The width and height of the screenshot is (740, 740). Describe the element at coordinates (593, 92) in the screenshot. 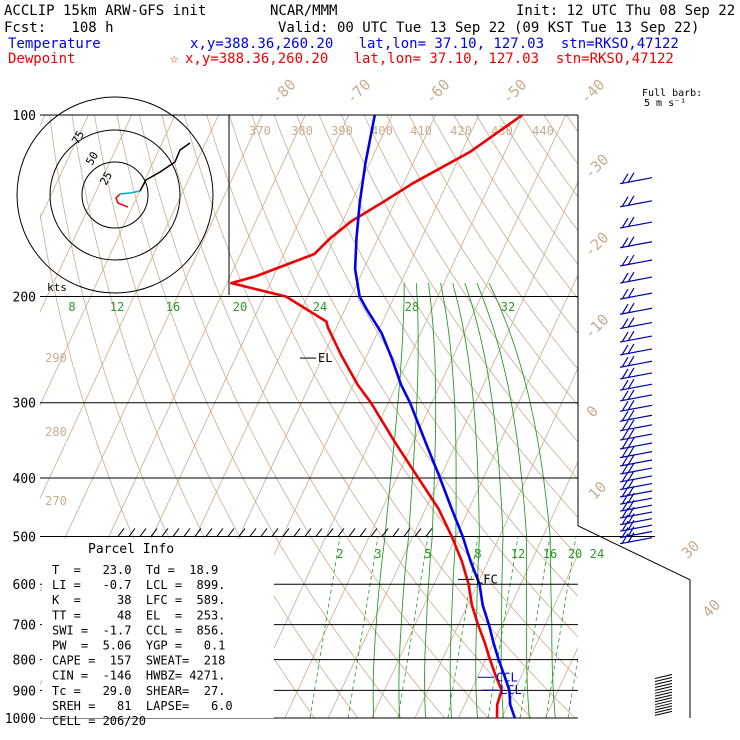

I see `isotherm-label: -40` at that location.